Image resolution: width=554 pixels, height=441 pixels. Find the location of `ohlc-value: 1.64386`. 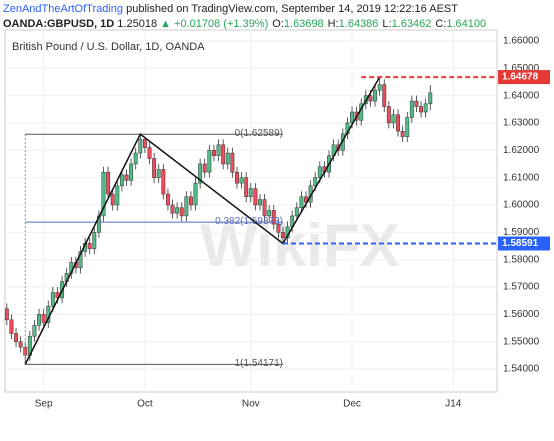

ohlc-value: 1.64386 is located at coordinates (358, 24).